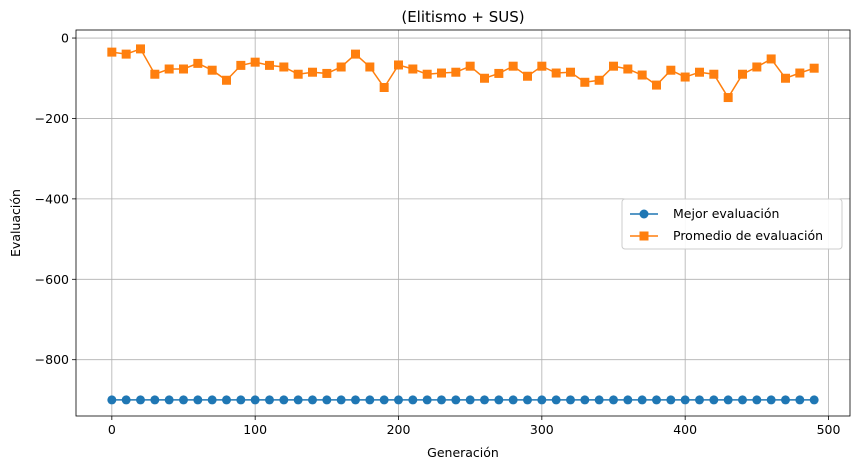  I want to click on legend-marker-promedio, so click(644, 236).